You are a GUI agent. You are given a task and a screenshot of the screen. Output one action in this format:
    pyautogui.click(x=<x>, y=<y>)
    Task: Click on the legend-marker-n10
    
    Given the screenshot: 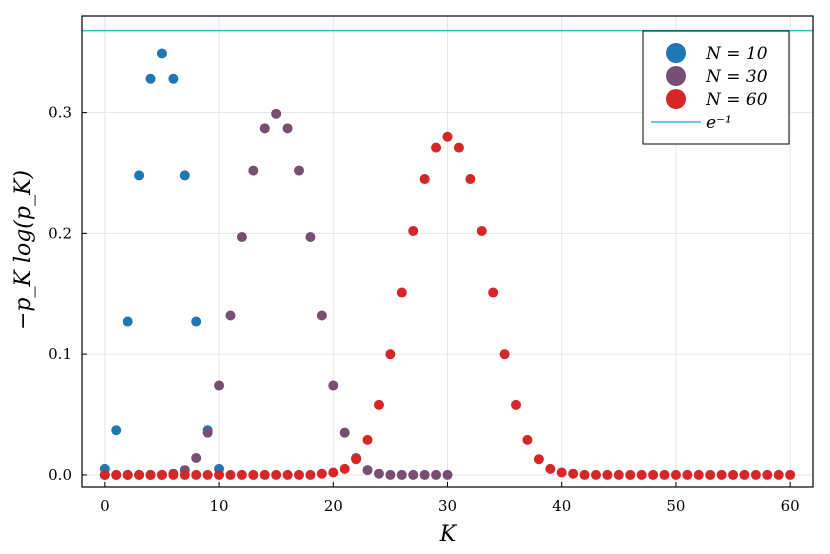 What is the action you would take?
    pyautogui.click(x=676, y=53)
    